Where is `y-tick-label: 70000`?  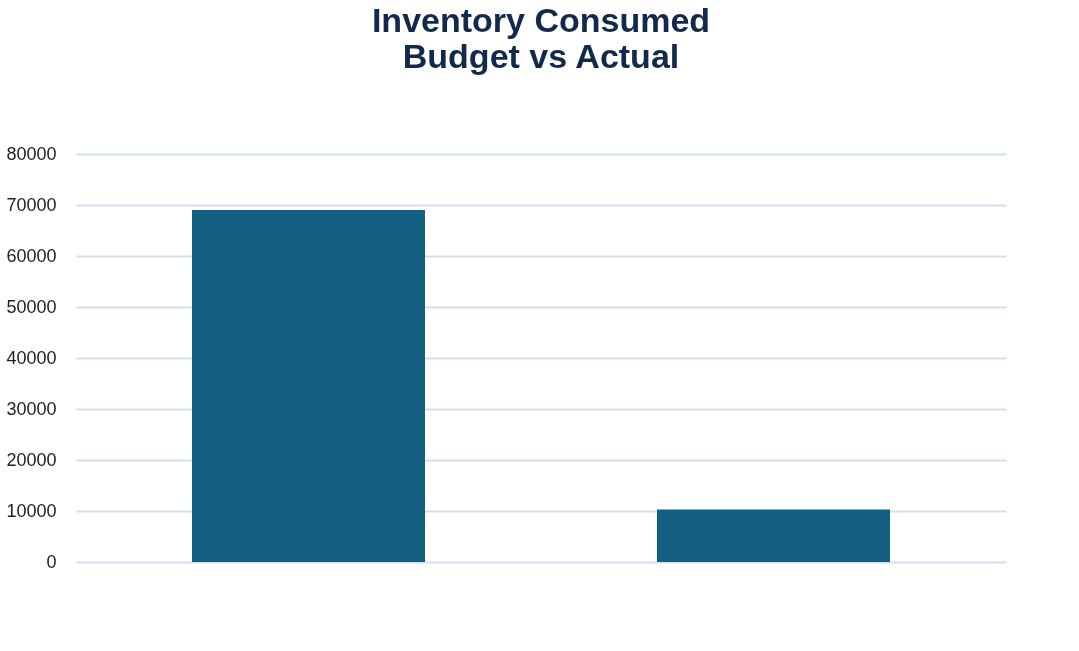
y-tick-label: 70000 is located at coordinates (31, 204).